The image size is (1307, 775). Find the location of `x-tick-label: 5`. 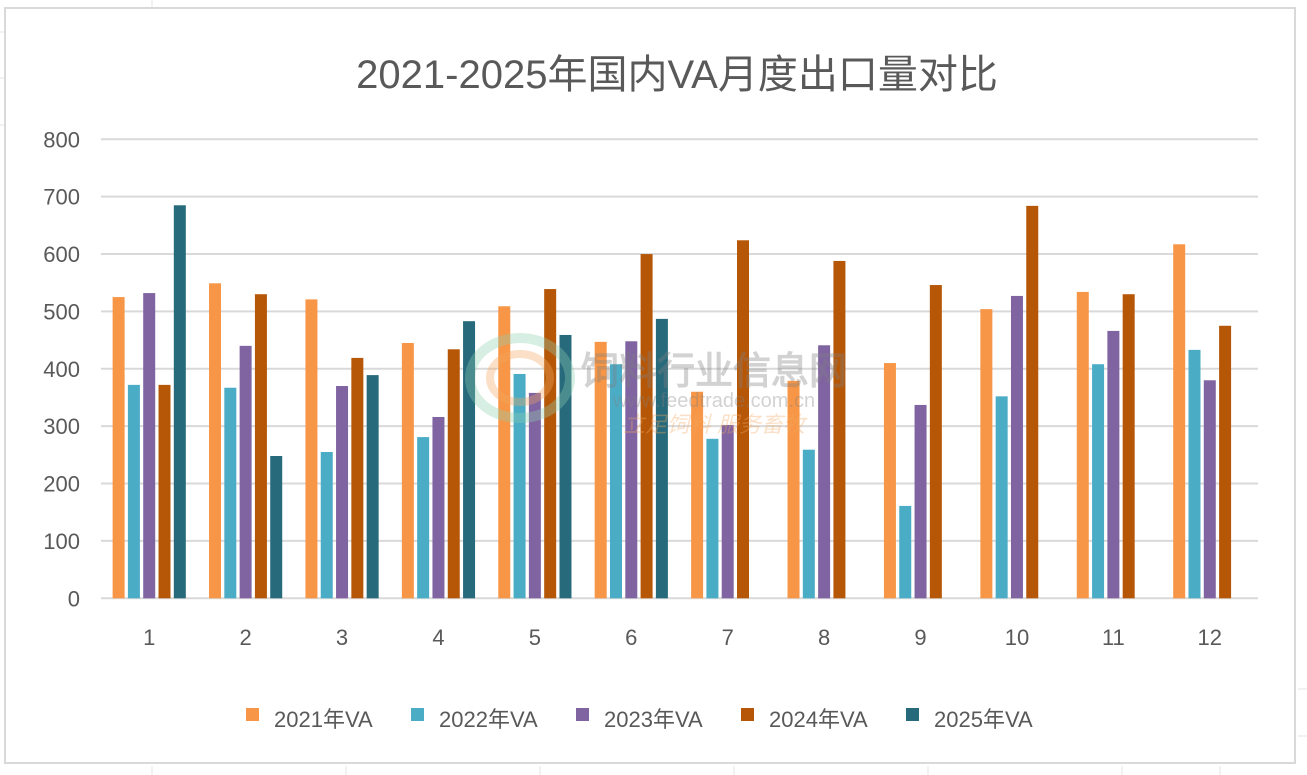

x-tick-label: 5 is located at coordinates (535, 637).